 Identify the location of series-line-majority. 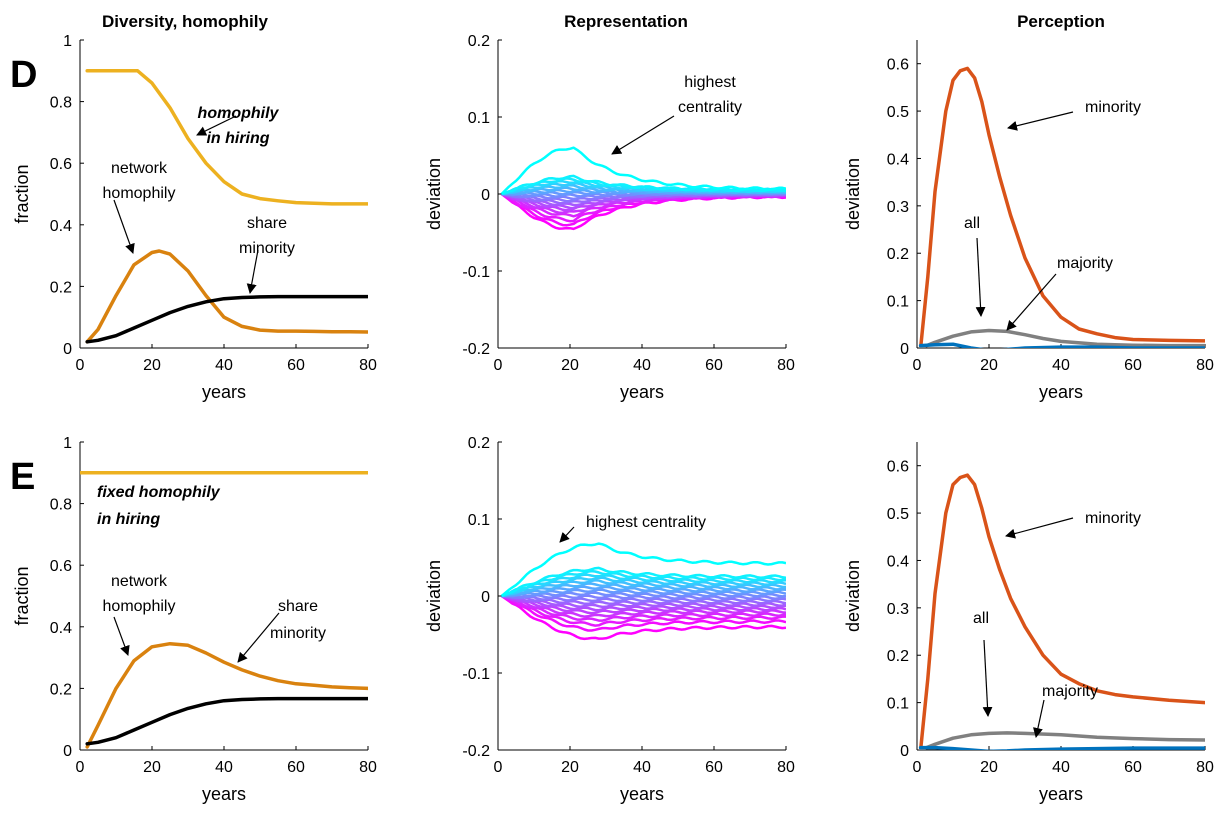
(1061, 345).